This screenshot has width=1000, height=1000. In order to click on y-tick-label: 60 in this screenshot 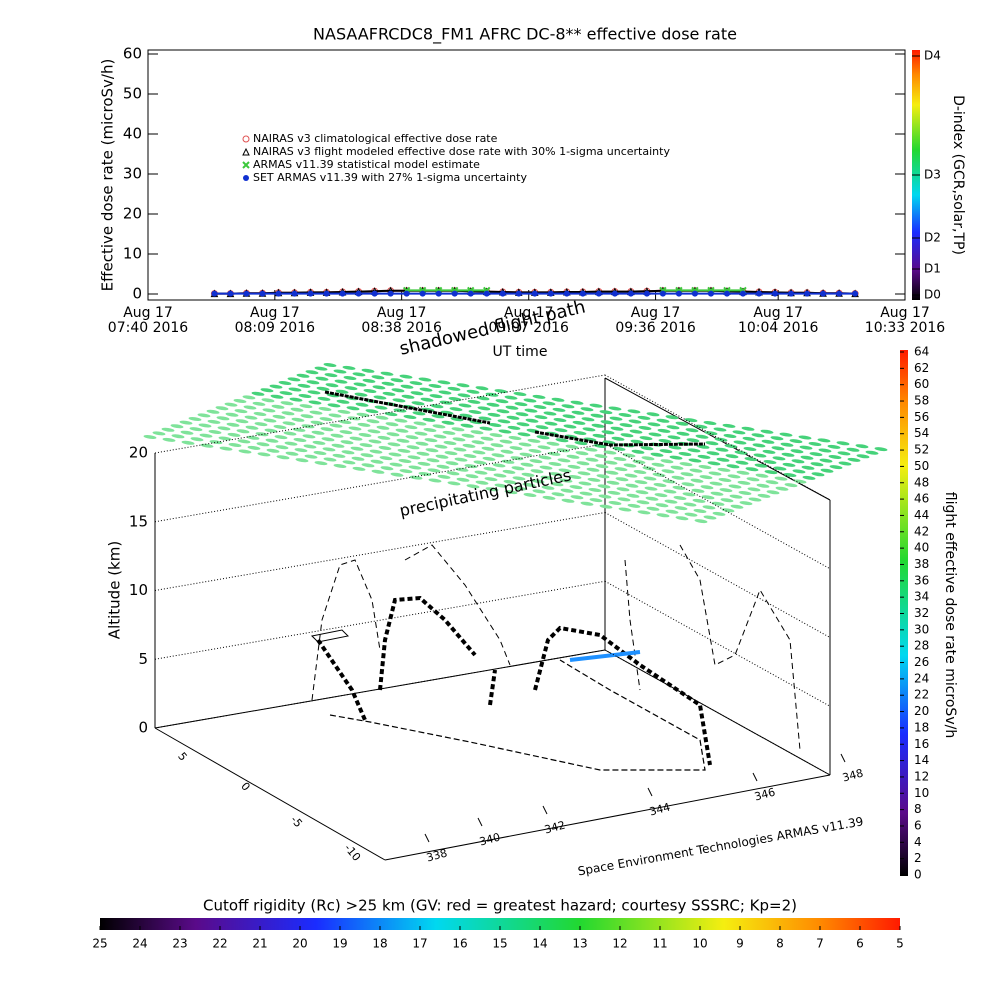, I will do `click(132, 54)`.